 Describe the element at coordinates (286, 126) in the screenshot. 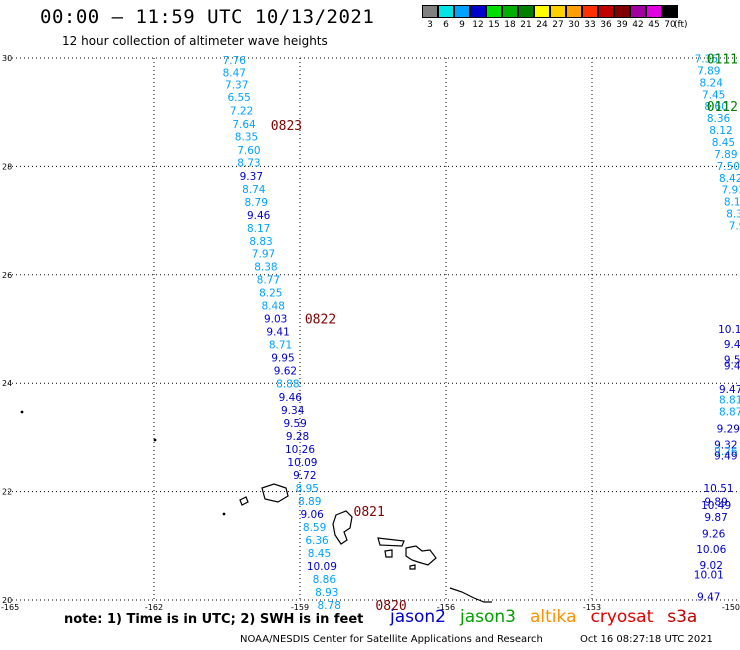

I see `pass-time-label: 0823` at that location.